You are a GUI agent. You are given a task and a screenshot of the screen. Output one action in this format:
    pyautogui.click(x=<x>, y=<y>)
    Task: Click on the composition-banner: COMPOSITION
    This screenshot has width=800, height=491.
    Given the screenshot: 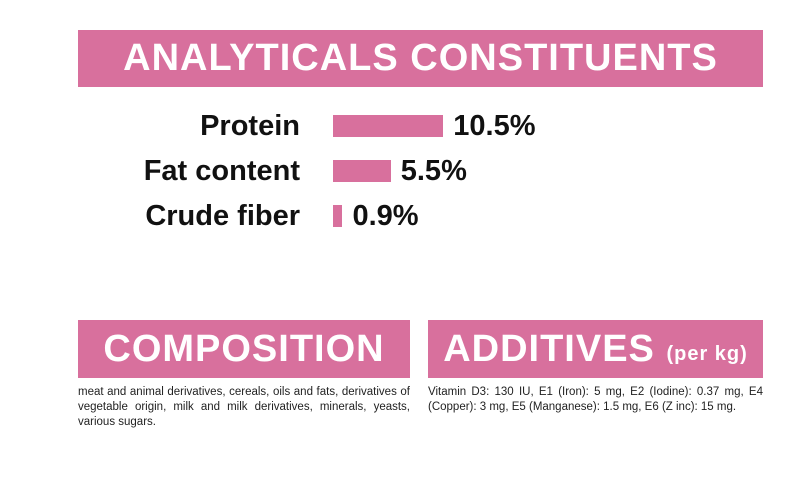 What is the action you would take?
    pyautogui.click(x=244, y=349)
    